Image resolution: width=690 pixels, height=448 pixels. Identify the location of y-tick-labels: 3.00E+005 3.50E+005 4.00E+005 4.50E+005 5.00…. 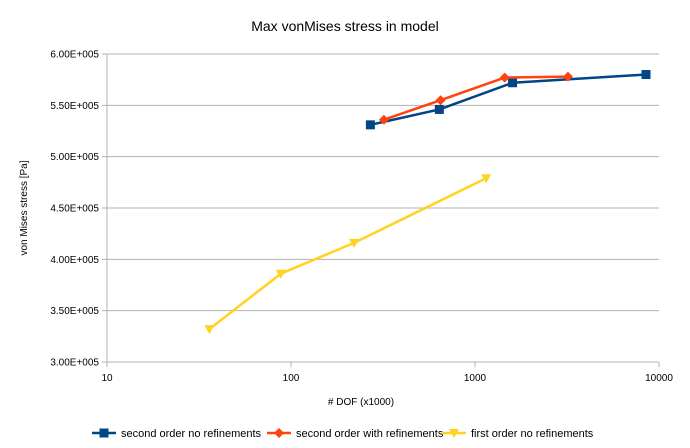
(74, 209).